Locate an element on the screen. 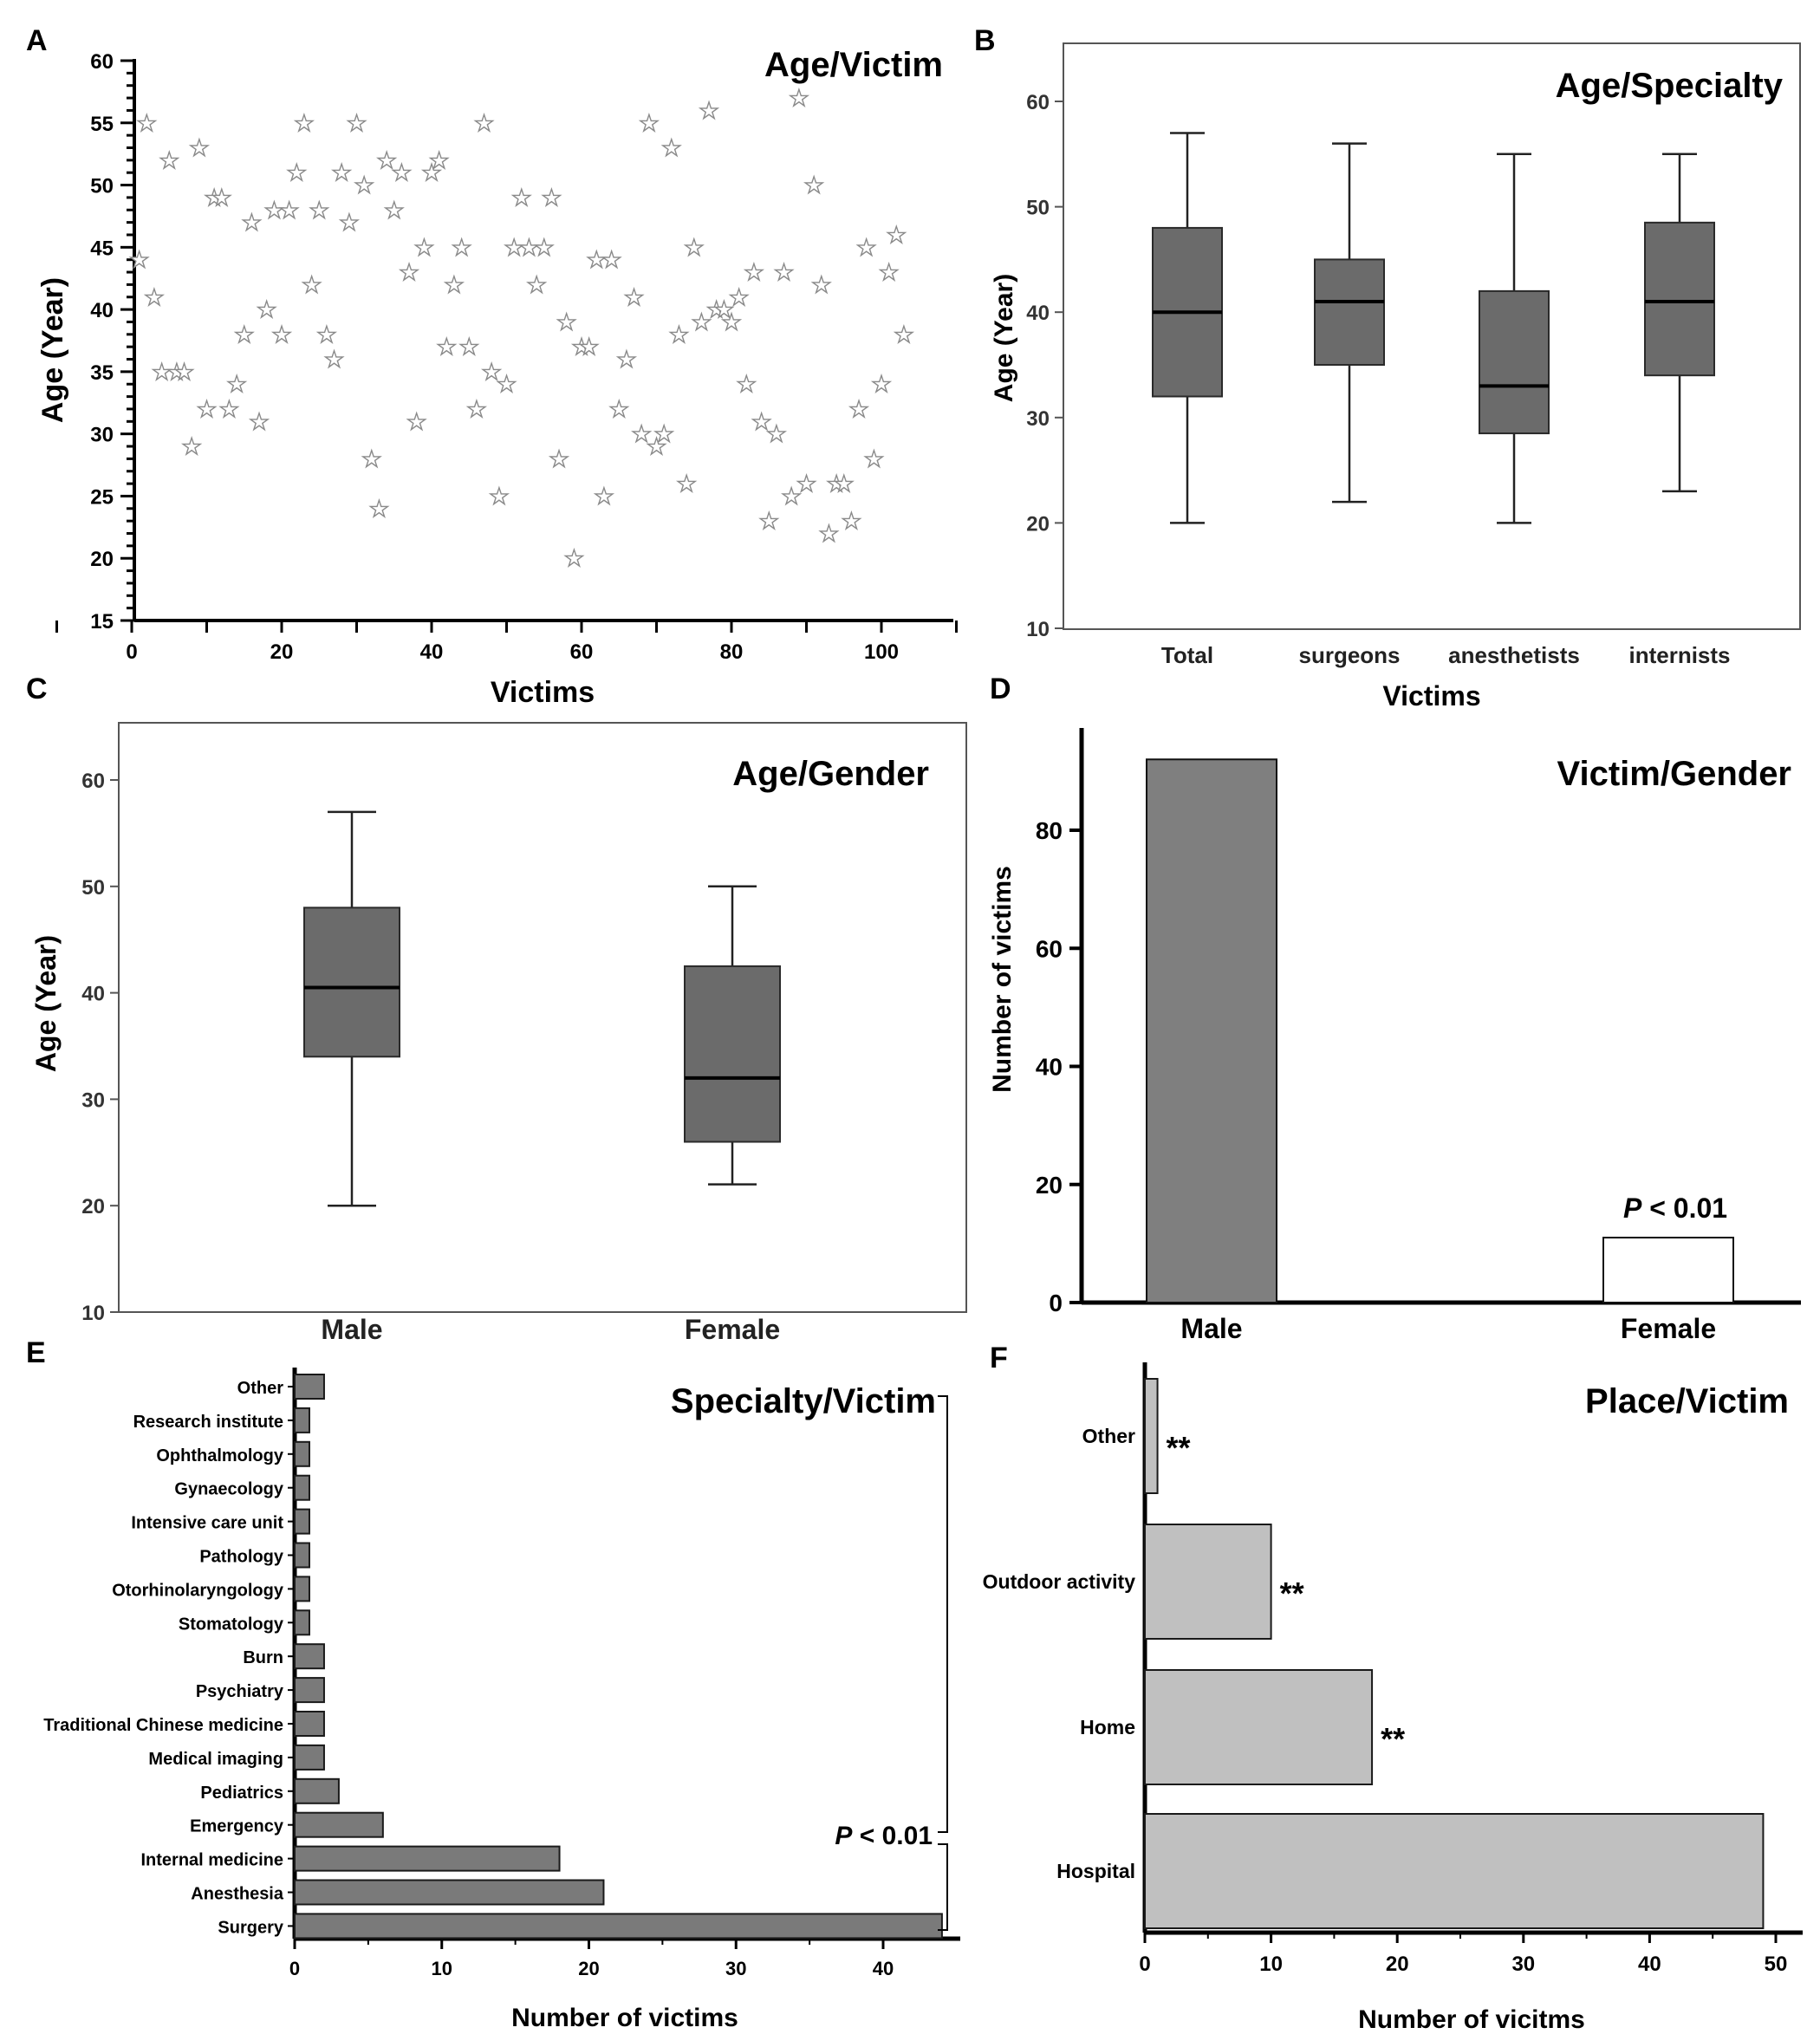 The height and width of the screenshot is (2034, 1820). plot-frame-b is located at coordinates (1432, 336).